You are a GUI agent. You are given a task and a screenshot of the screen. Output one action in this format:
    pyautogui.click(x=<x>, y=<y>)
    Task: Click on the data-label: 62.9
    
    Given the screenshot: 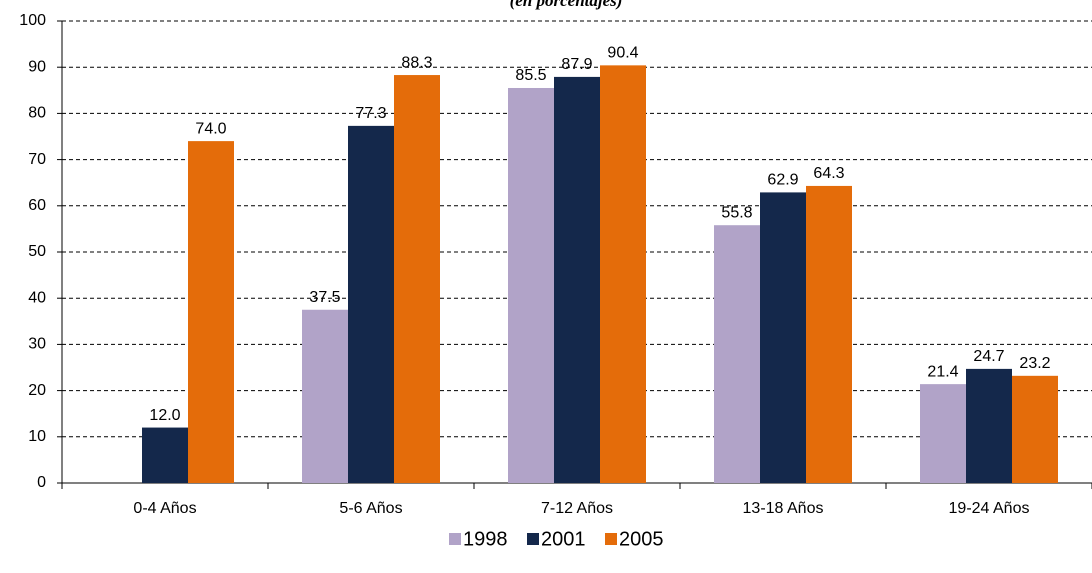 What is the action you would take?
    pyautogui.click(x=782, y=180)
    